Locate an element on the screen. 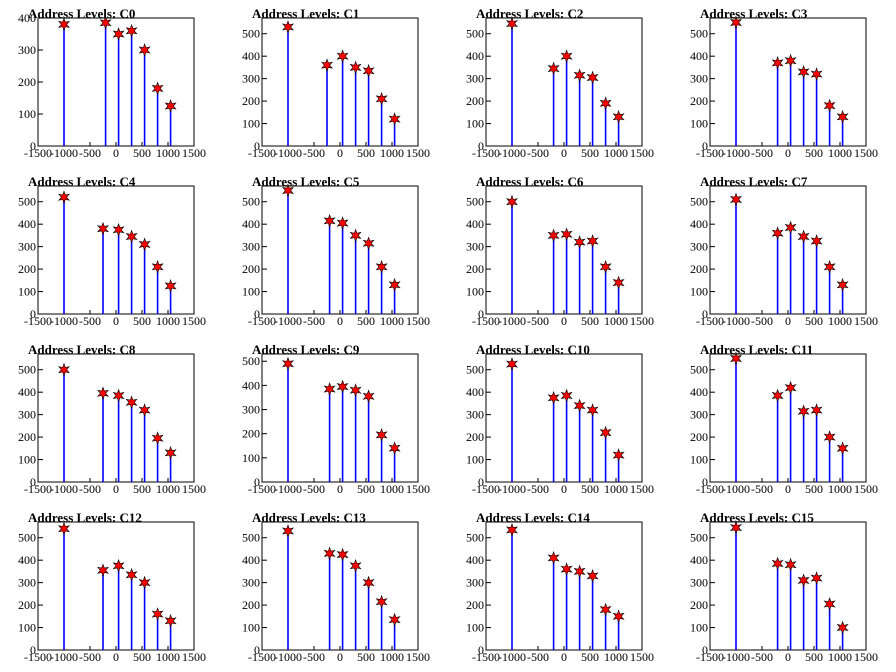 This screenshot has width=896, height=672. chart-title: Address Levels: C2 is located at coordinates (529, 13).